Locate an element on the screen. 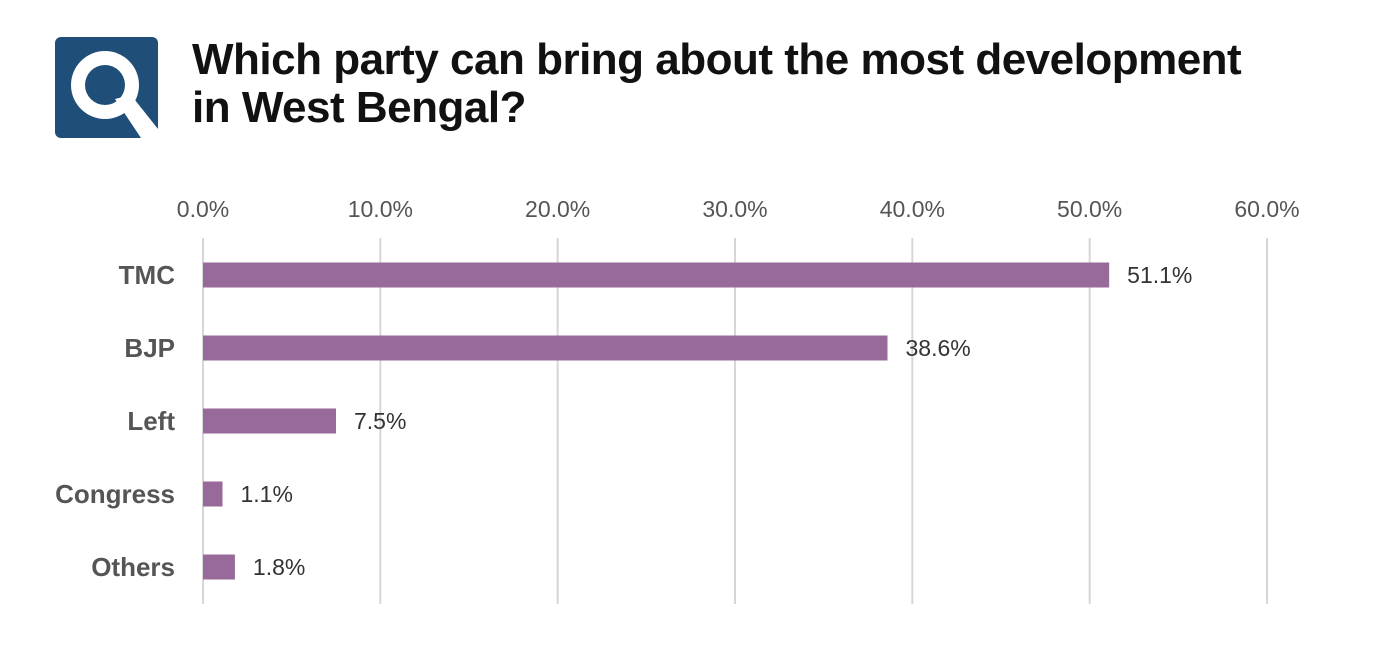 The image size is (1400, 656). x-tick-label: 30.0% is located at coordinates (734, 209).